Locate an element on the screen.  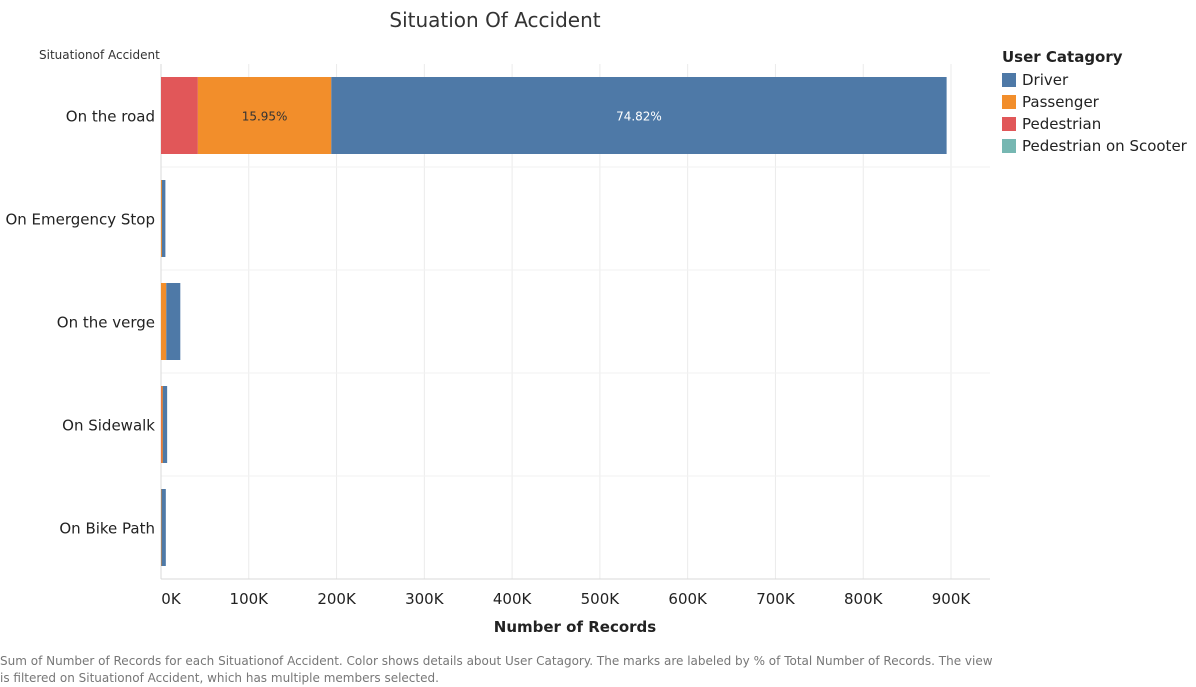
x-tick-label: 0K is located at coordinates (171, 599).